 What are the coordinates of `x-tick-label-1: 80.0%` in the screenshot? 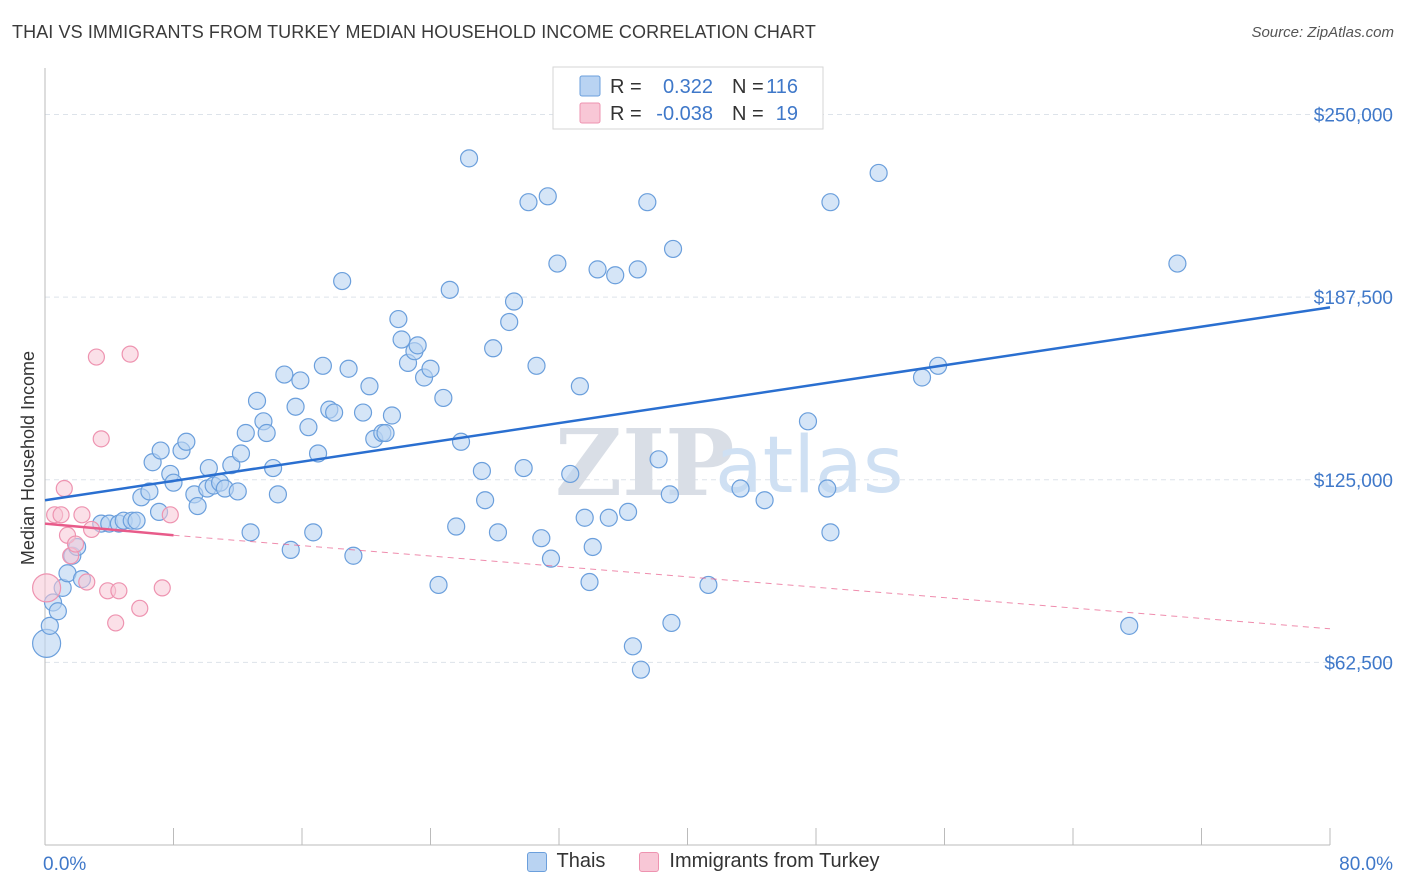 It's located at (1366, 864).